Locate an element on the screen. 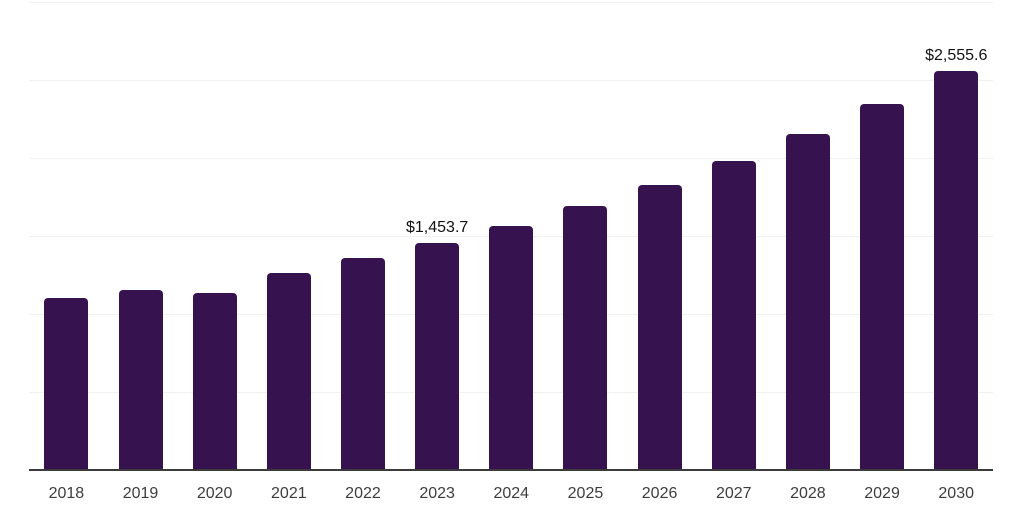 Image resolution: width=1024 pixels, height=512 pixels. bar-2030 is located at coordinates (956, 270).